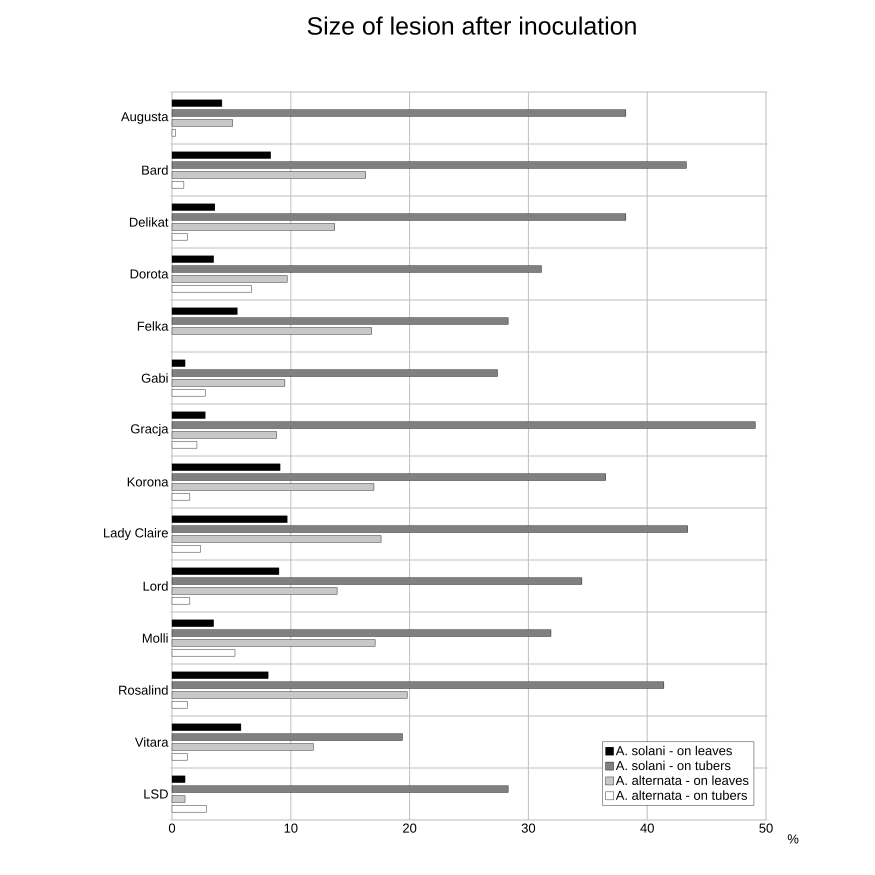  What do you see at coordinates (149, 222) in the screenshot?
I see `y-tick-label: Delikat` at bounding box center [149, 222].